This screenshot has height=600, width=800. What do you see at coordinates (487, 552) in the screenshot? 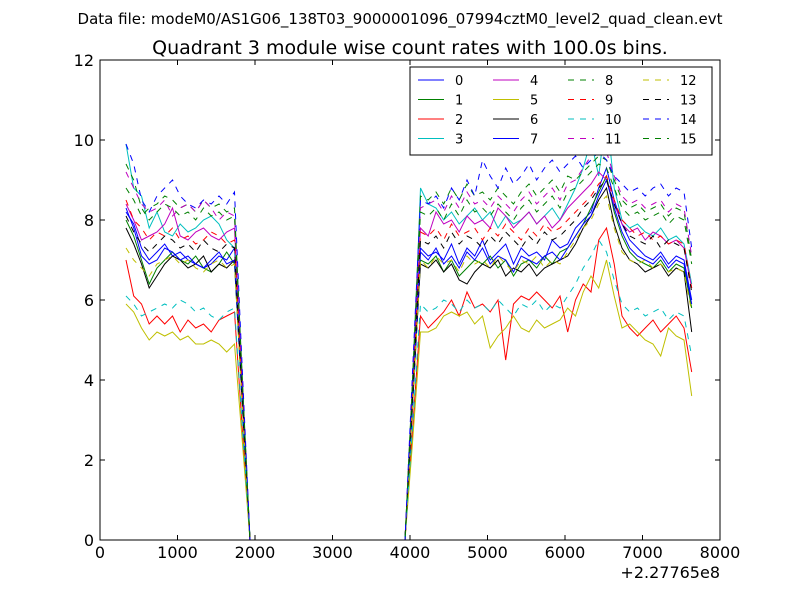
I see `x-tick-label: 5000` at bounding box center [487, 552].